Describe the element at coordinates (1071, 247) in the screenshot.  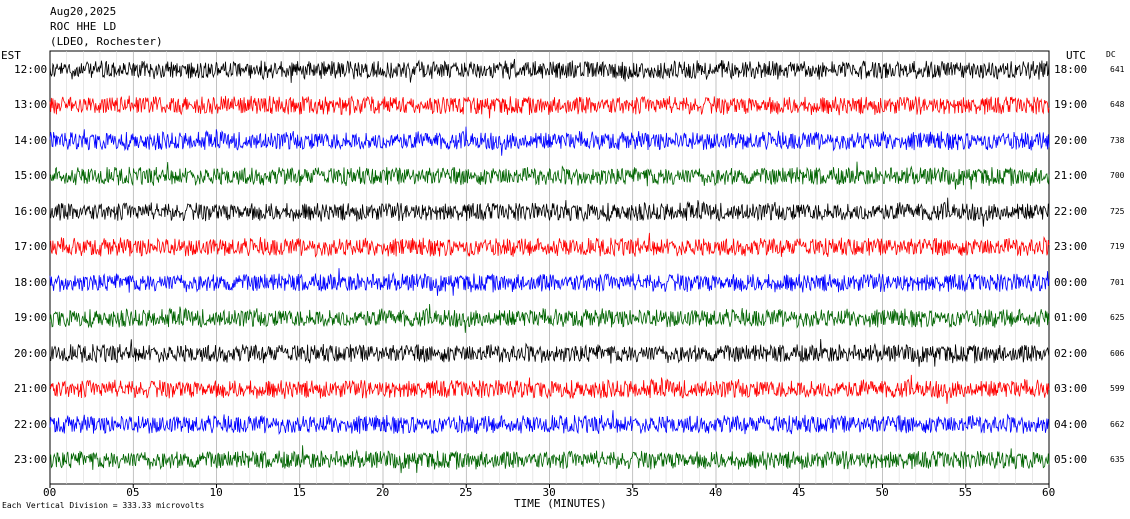
I see `row-label-utc: 23:00` at that location.